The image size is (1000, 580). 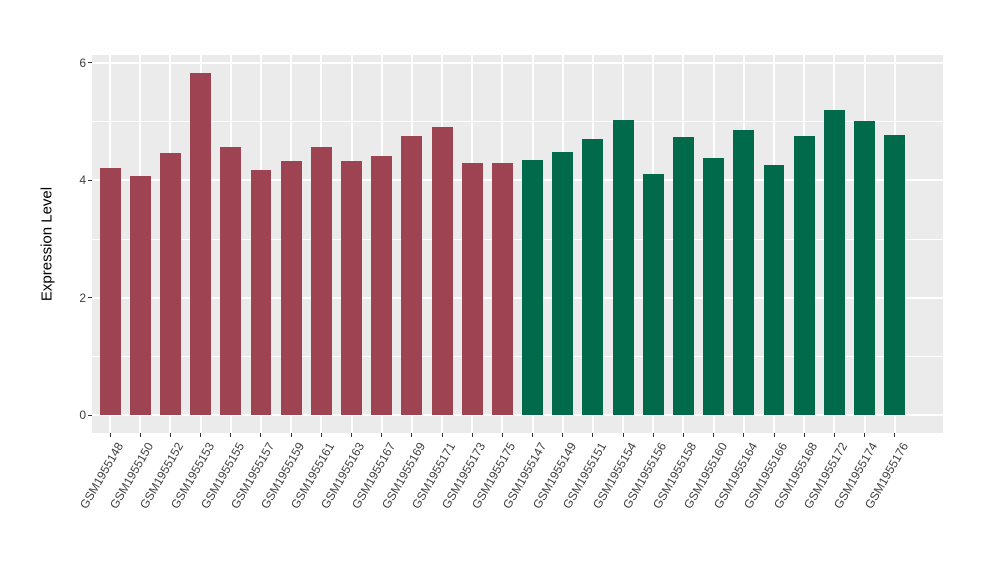 What do you see at coordinates (82, 180) in the screenshot?
I see `y-tick-label: 4` at bounding box center [82, 180].